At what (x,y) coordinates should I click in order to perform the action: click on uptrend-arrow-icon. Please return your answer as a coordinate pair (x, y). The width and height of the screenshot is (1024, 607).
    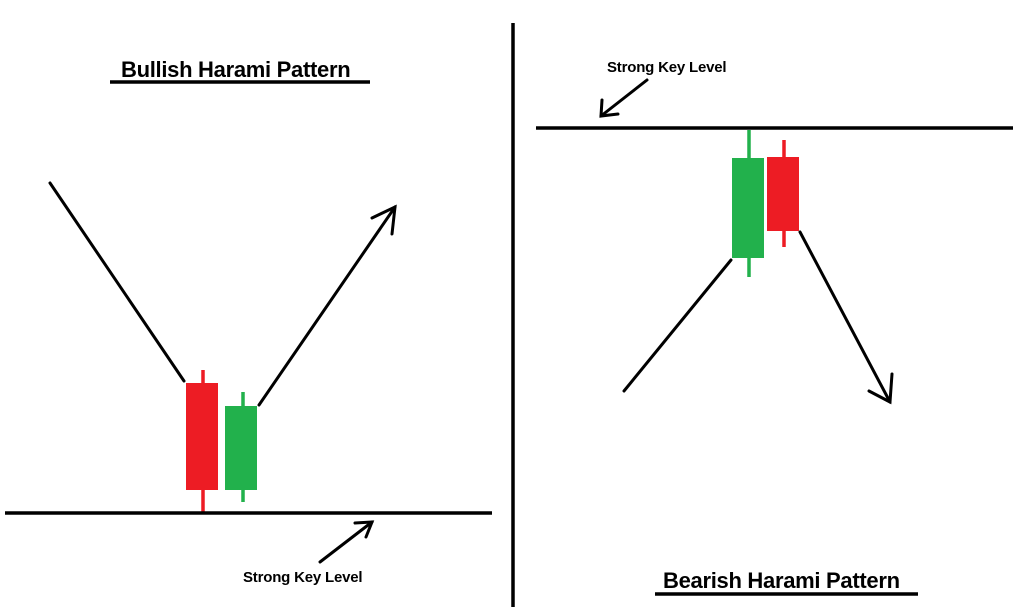
    Looking at the image, I should click on (327, 305).